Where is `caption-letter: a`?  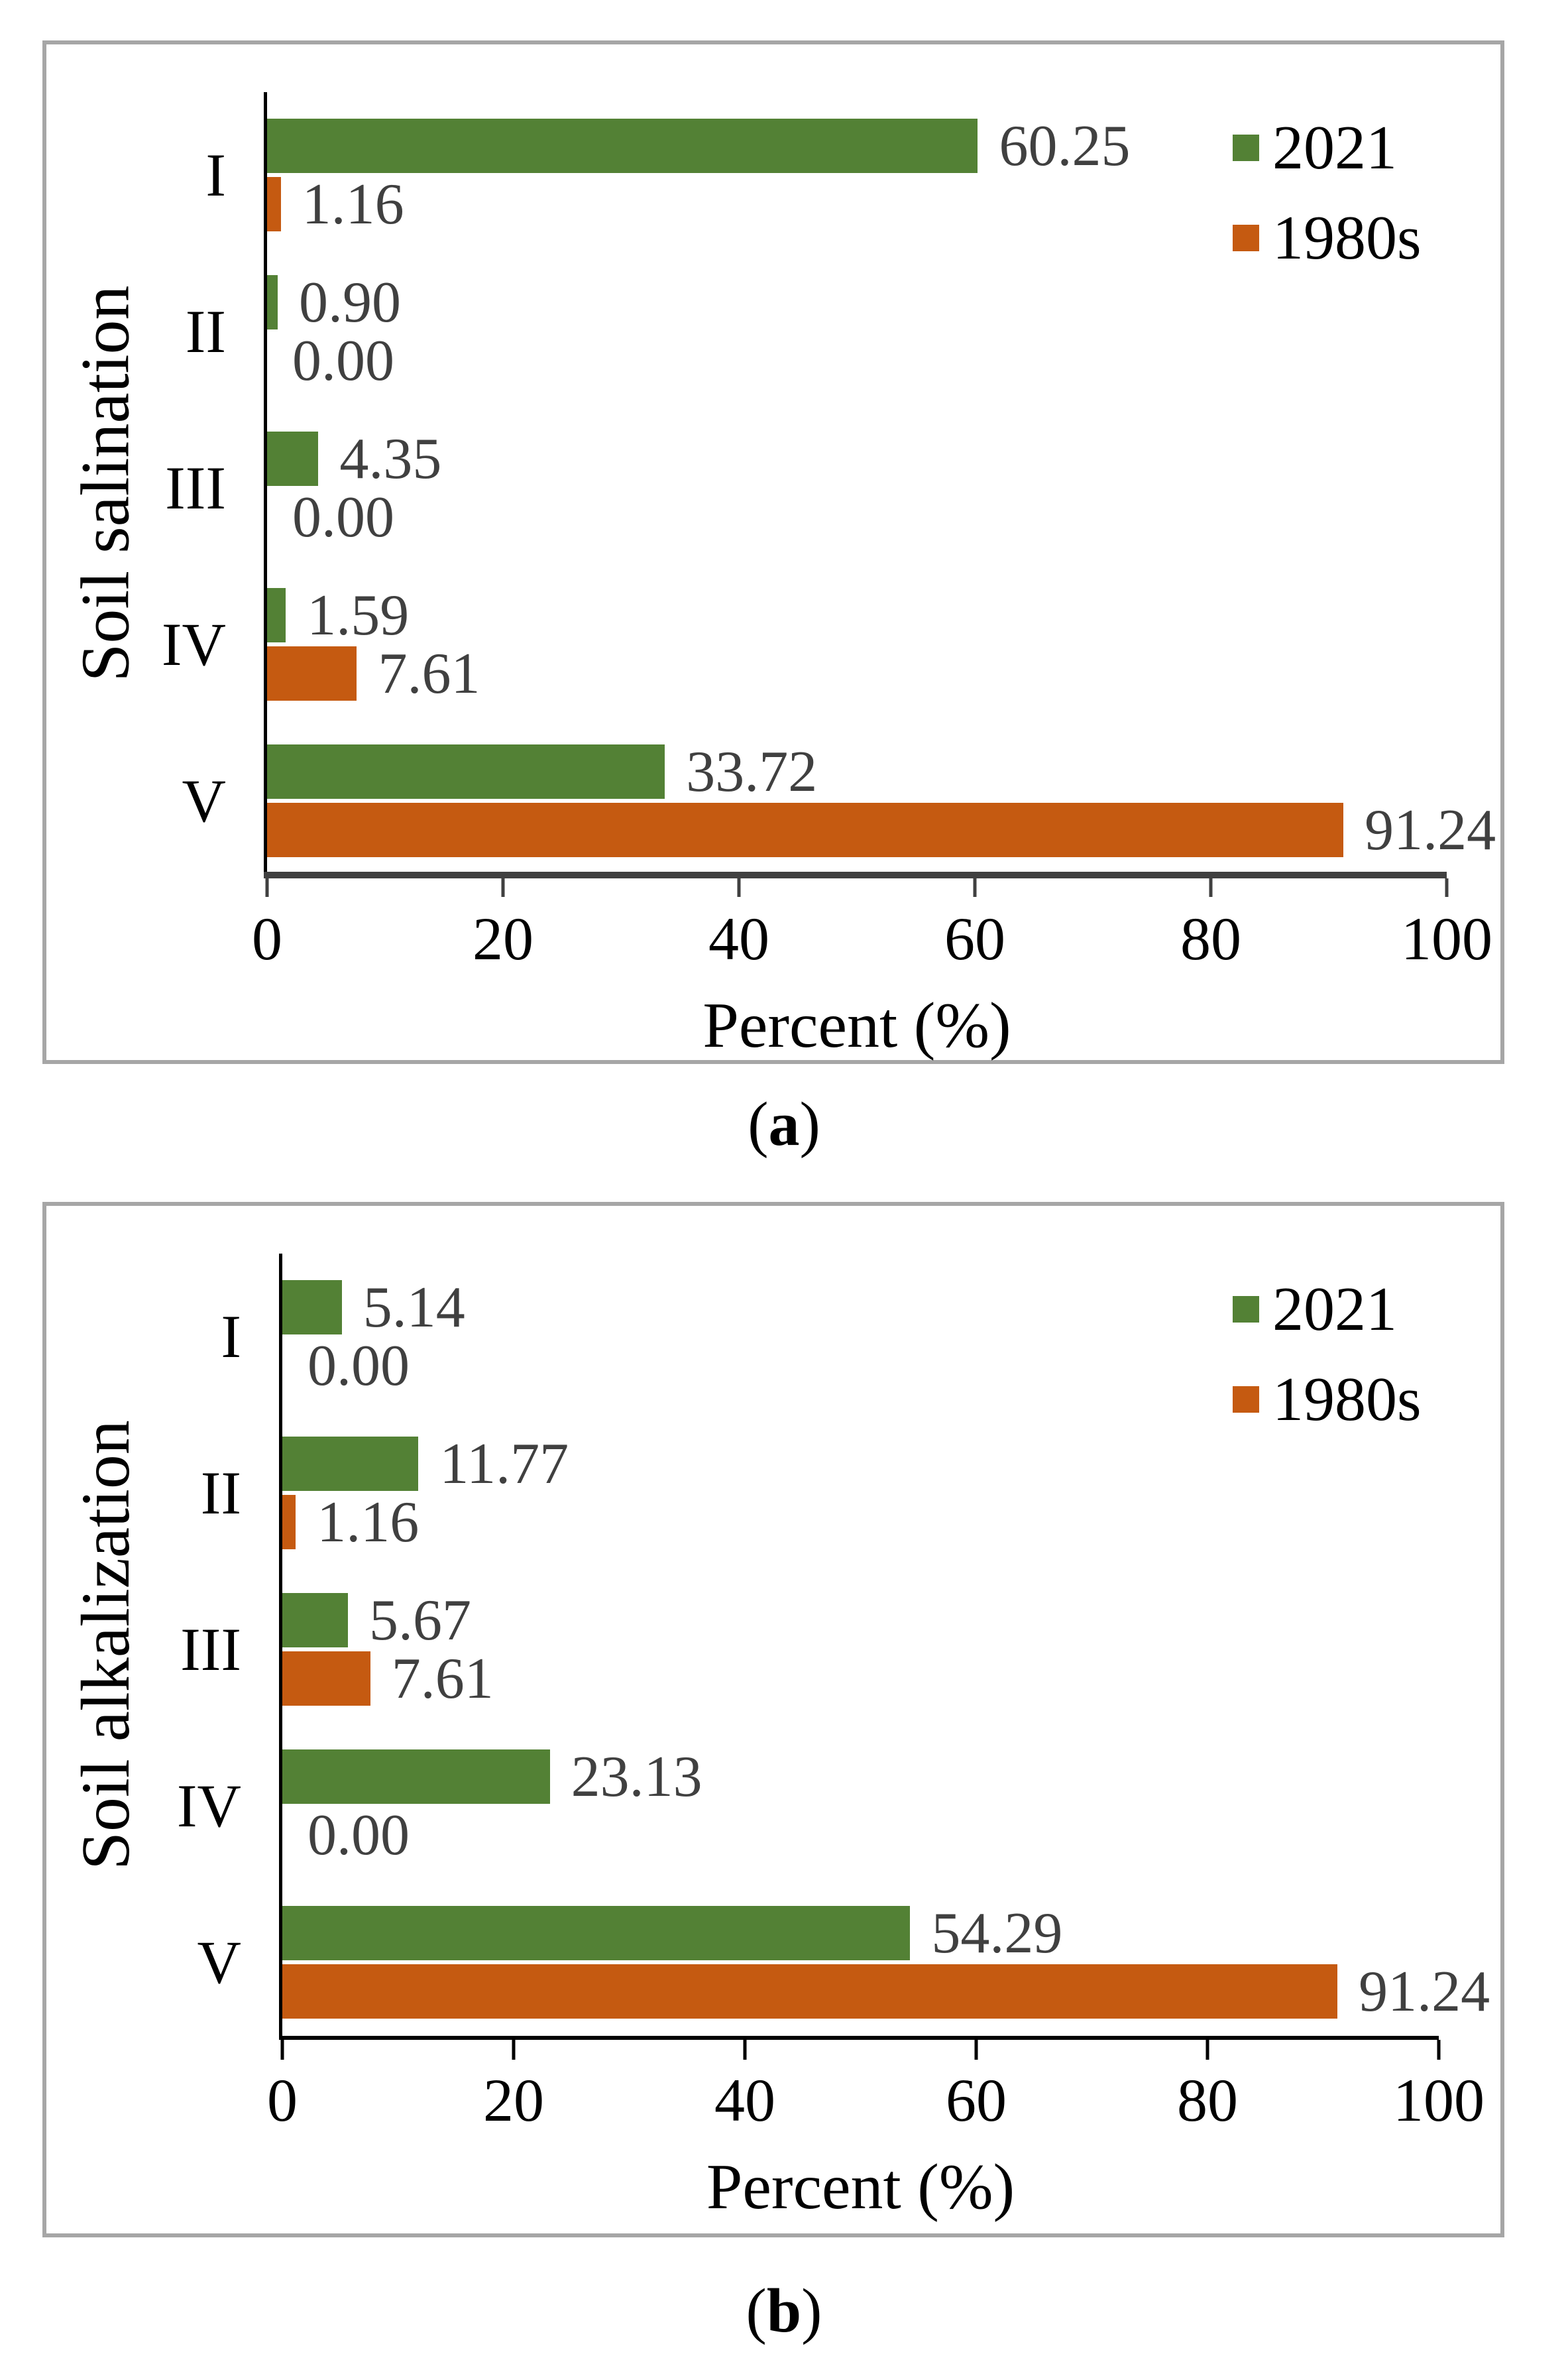
caption-letter: a is located at coordinates (784, 1124).